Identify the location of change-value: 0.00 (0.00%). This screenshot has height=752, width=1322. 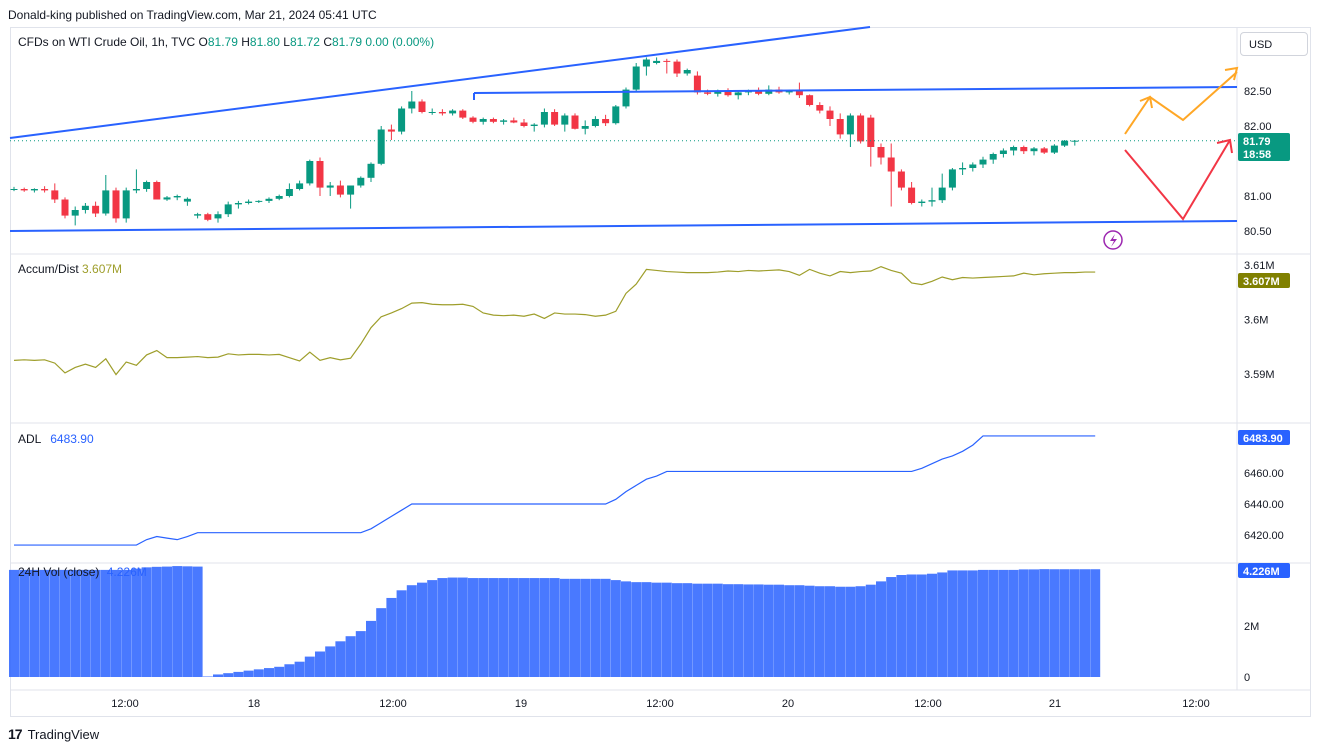
(400, 42).